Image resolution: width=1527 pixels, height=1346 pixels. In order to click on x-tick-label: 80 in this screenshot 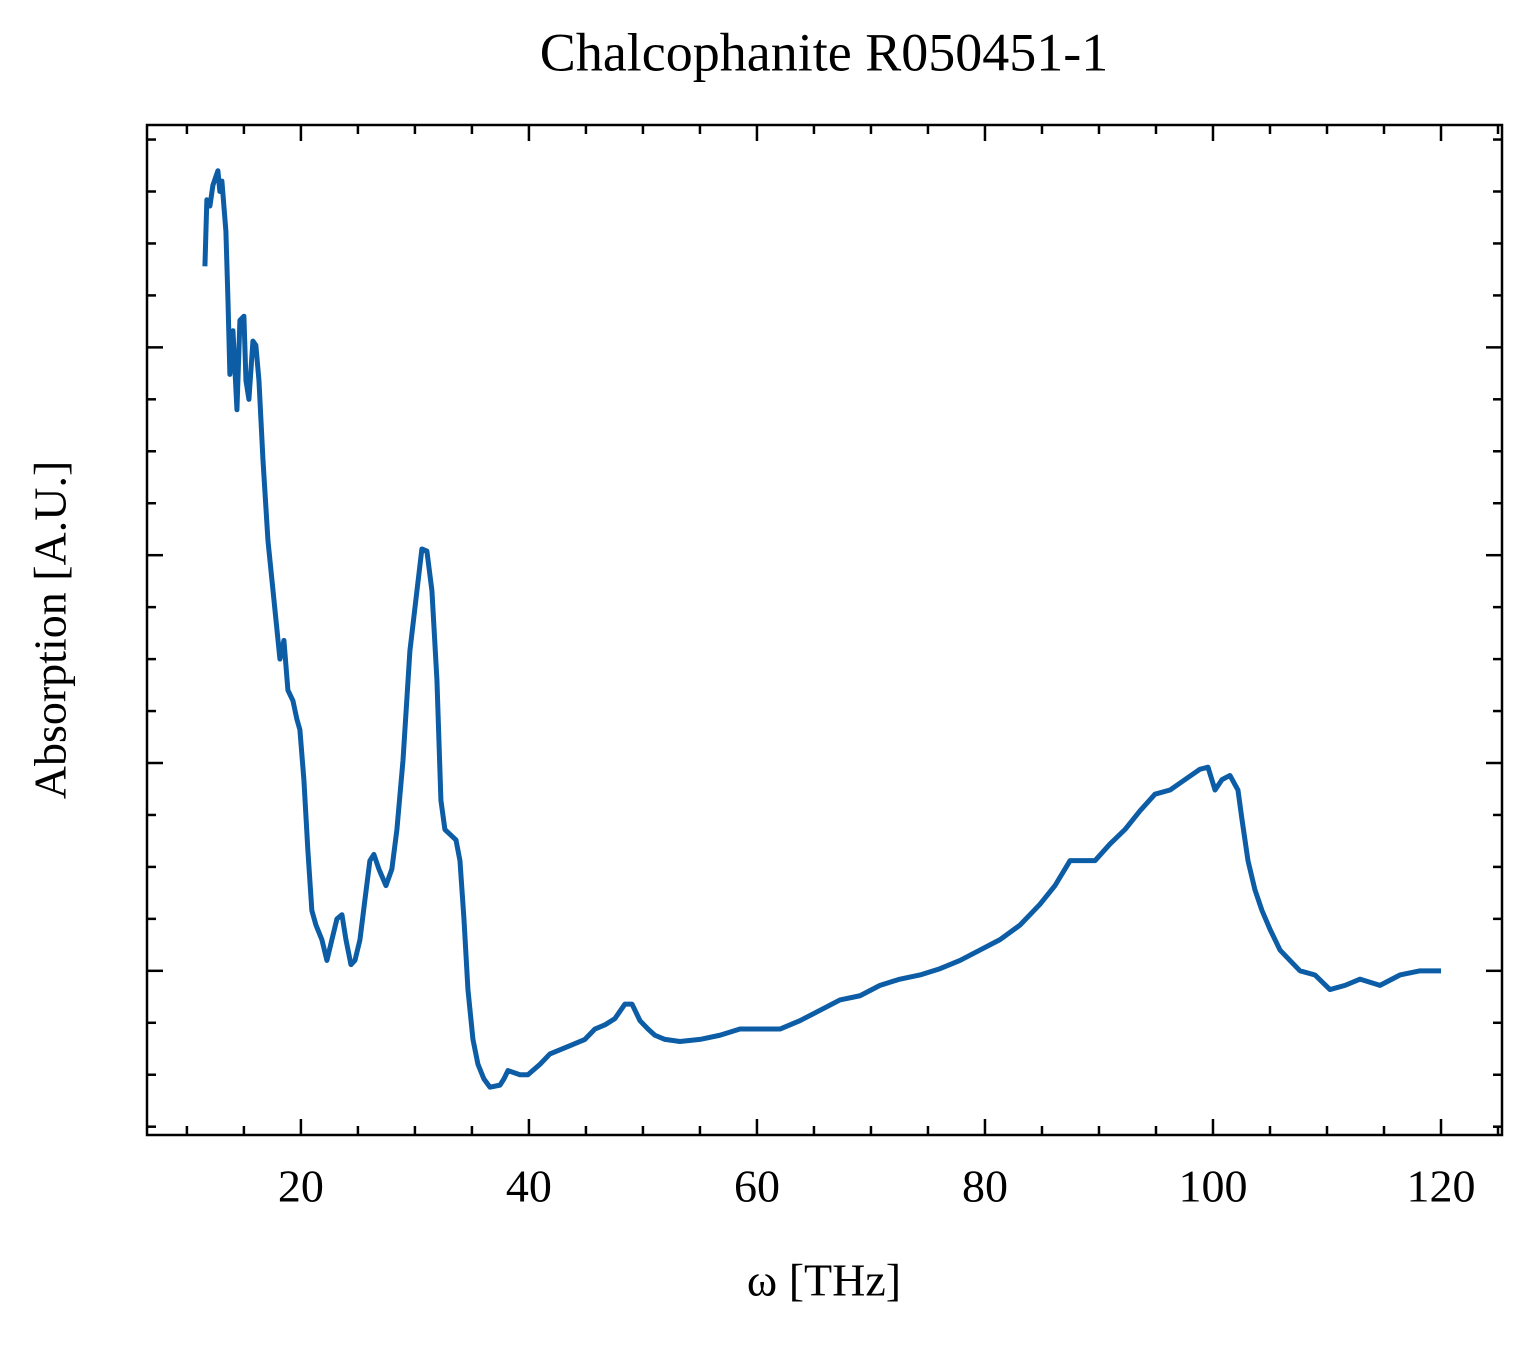, I will do `click(985, 1186)`.